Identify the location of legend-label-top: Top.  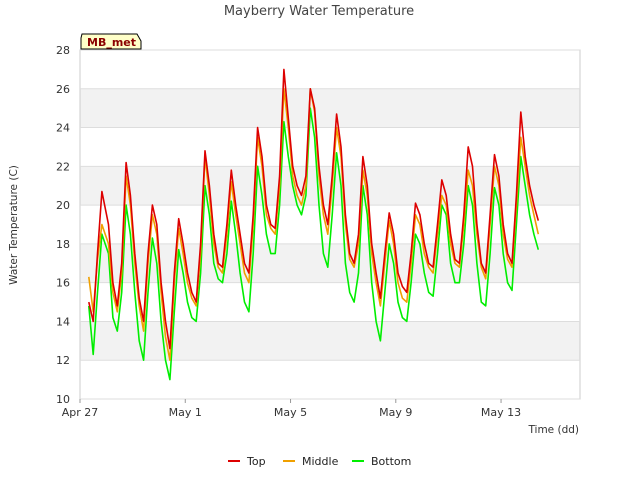
(256, 461).